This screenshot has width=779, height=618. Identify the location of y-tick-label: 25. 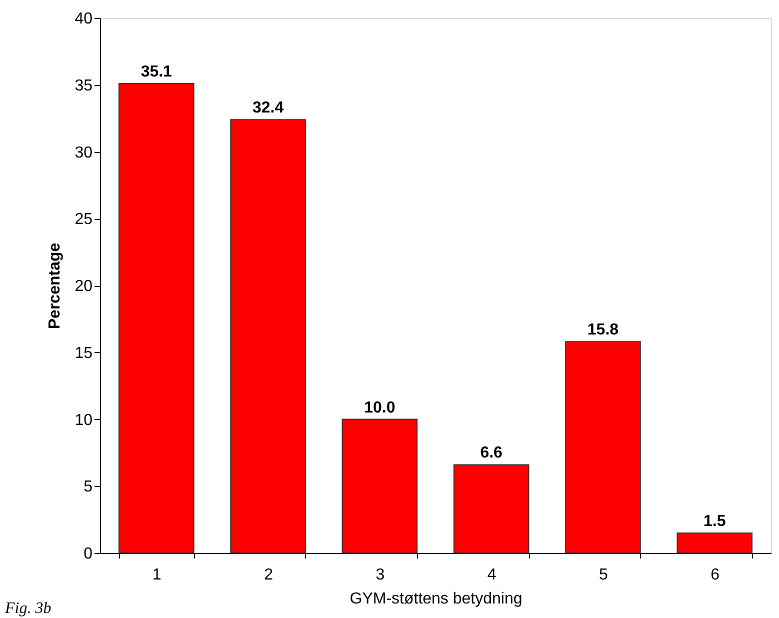
(83, 219).